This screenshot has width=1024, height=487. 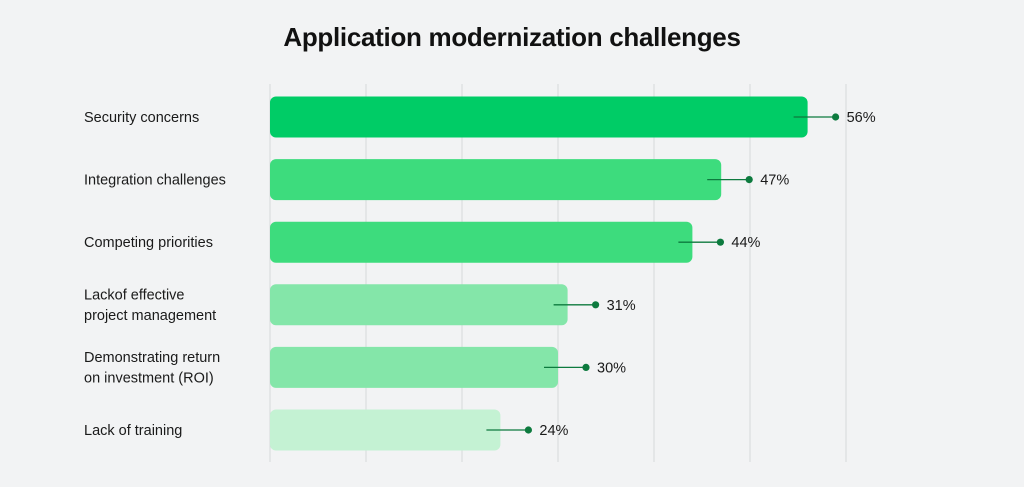 What do you see at coordinates (745, 243) in the screenshot?
I see `value-label: 44%` at bounding box center [745, 243].